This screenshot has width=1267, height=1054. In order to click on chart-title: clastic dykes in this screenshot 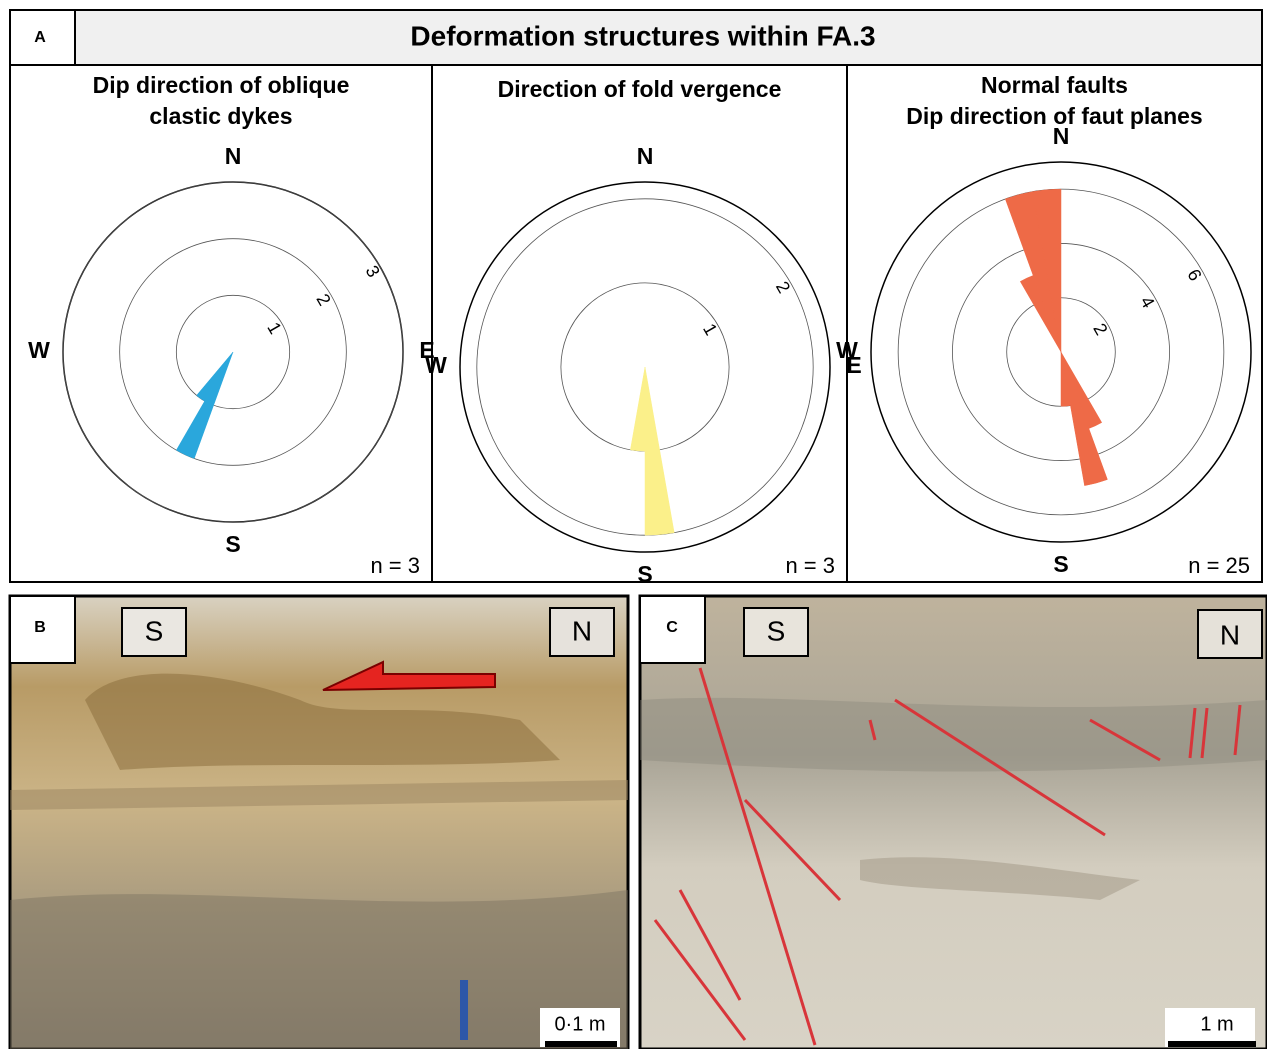, I will do `click(220, 116)`.